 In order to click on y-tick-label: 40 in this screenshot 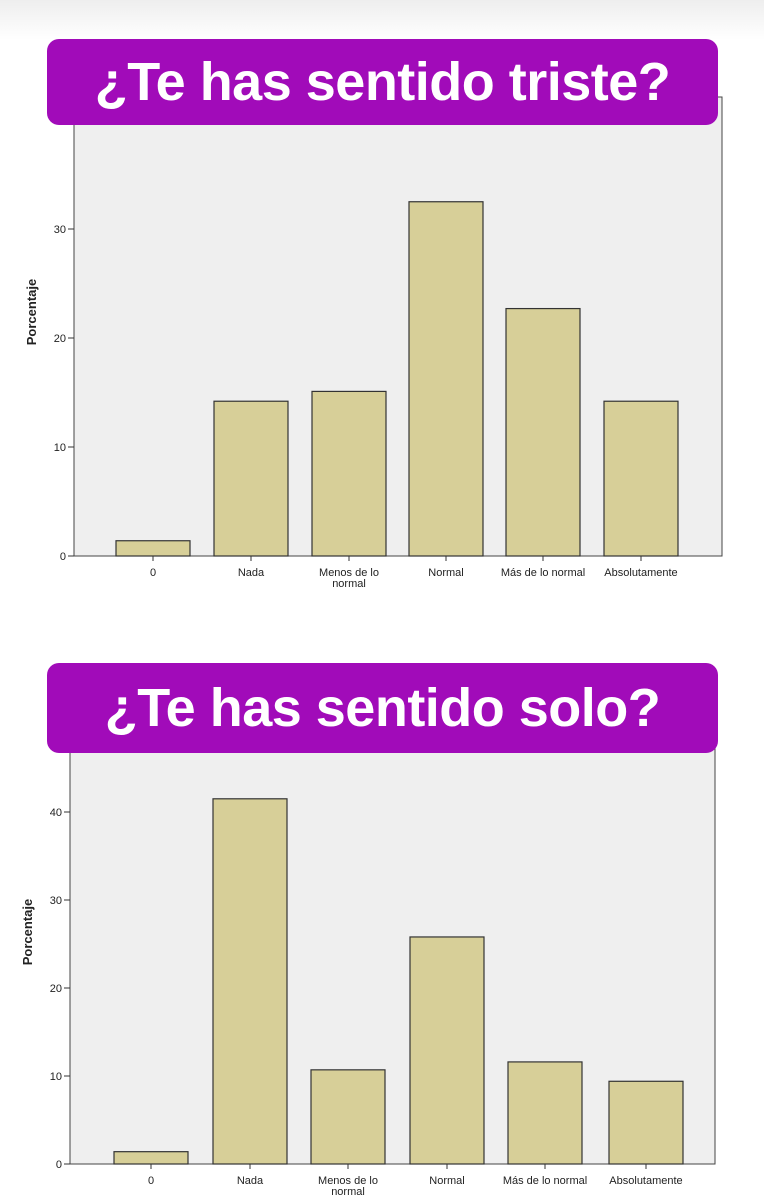, I will do `click(56, 813)`.